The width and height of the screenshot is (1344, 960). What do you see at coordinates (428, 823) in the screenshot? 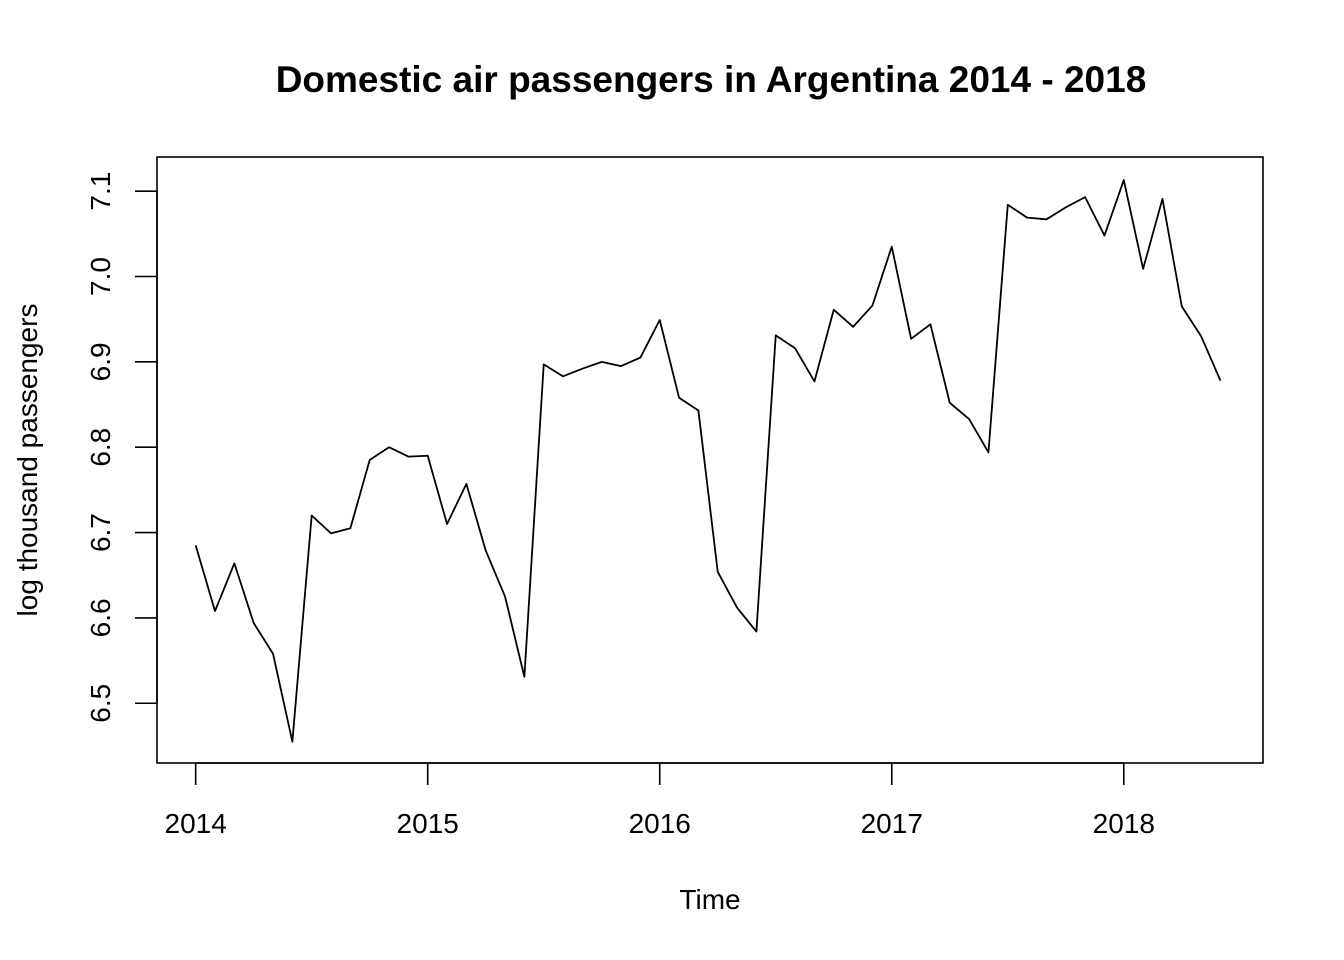
I see `x-tick-label: 2015` at bounding box center [428, 823].